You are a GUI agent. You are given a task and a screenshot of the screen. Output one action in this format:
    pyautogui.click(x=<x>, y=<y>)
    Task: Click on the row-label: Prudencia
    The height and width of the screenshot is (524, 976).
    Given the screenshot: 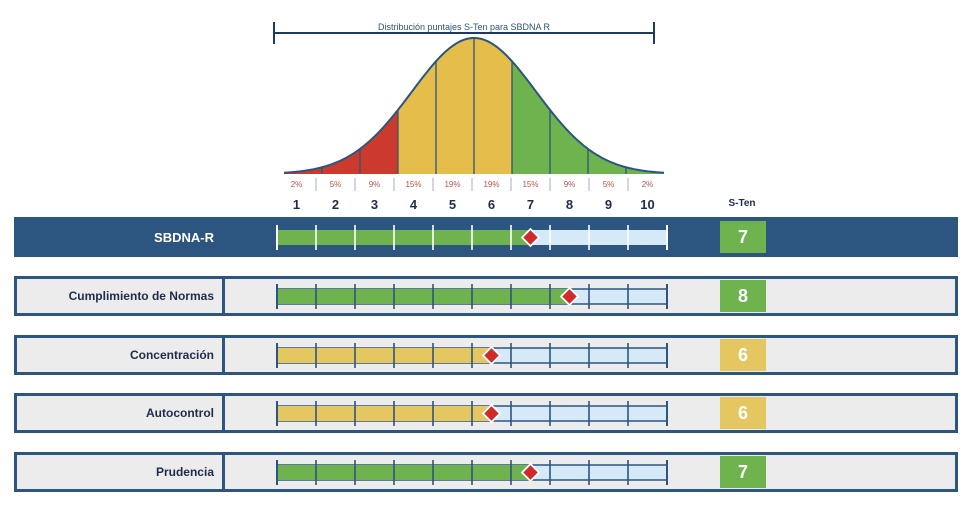 What is the action you would take?
    pyautogui.click(x=121, y=472)
    